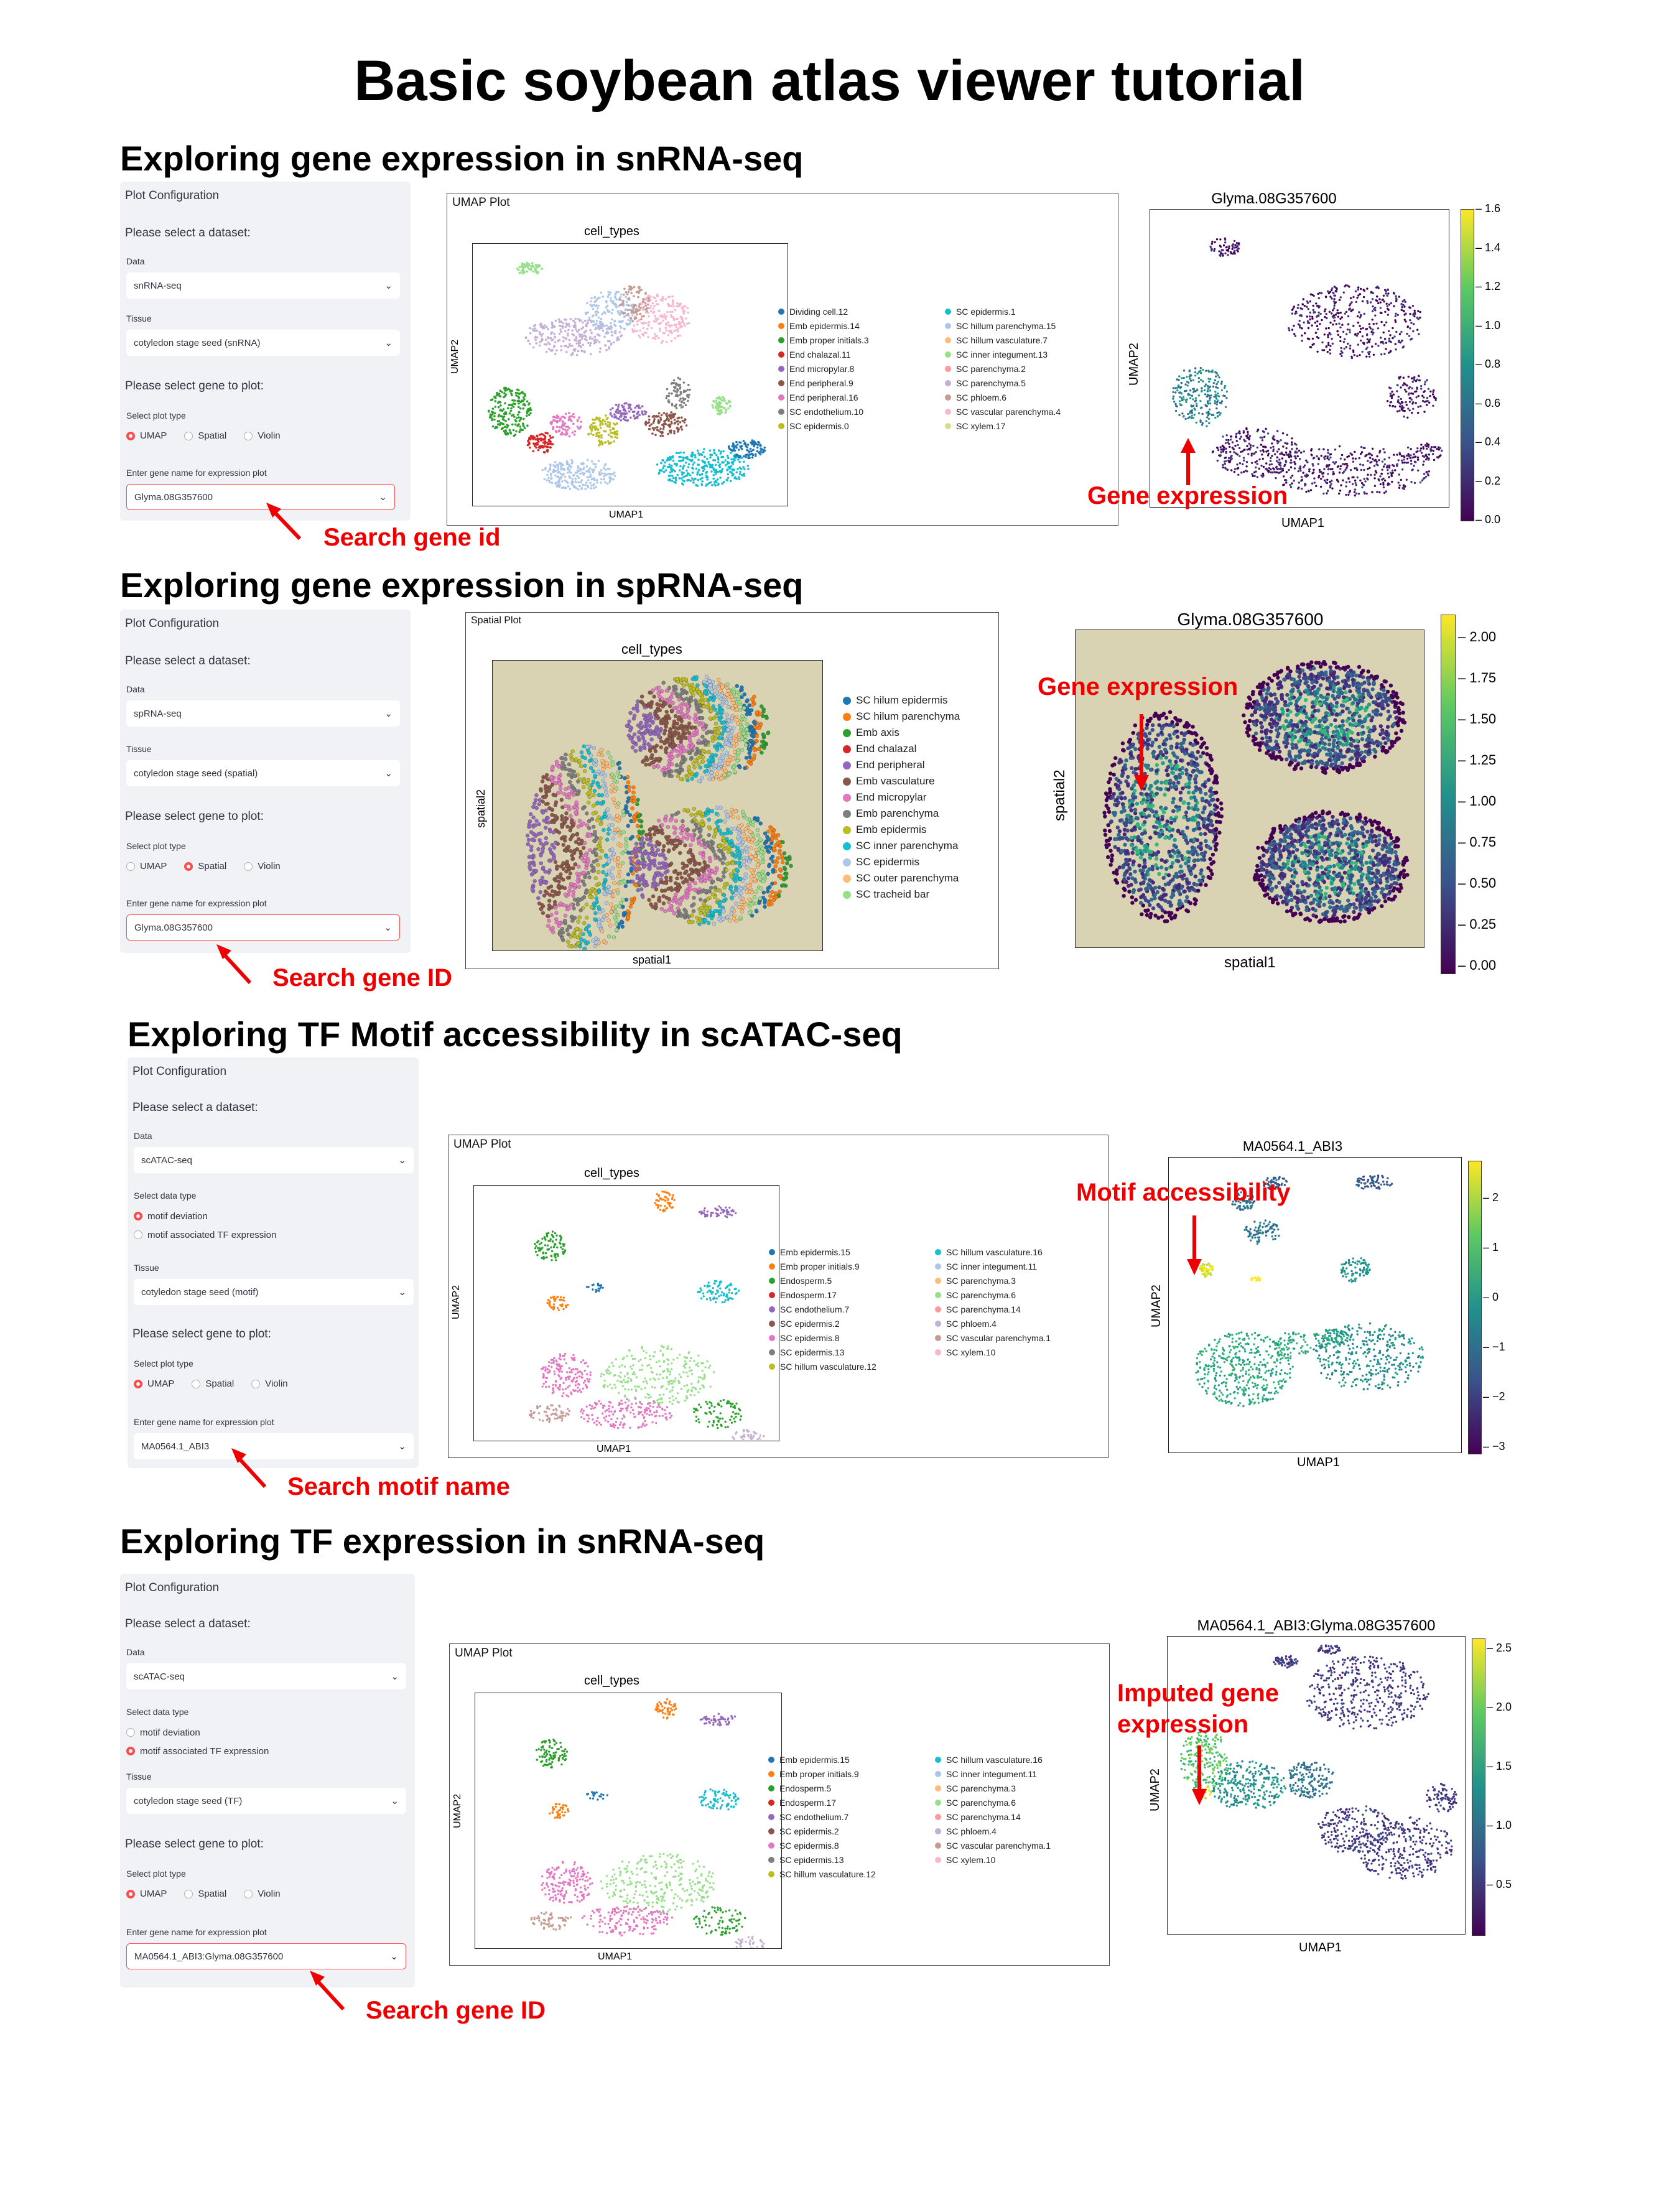 Image resolution: width=1659 pixels, height=2212 pixels. What do you see at coordinates (263, 713) in the screenshot?
I see `data-select: spRNA-seq ⌄` at bounding box center [263, 713].